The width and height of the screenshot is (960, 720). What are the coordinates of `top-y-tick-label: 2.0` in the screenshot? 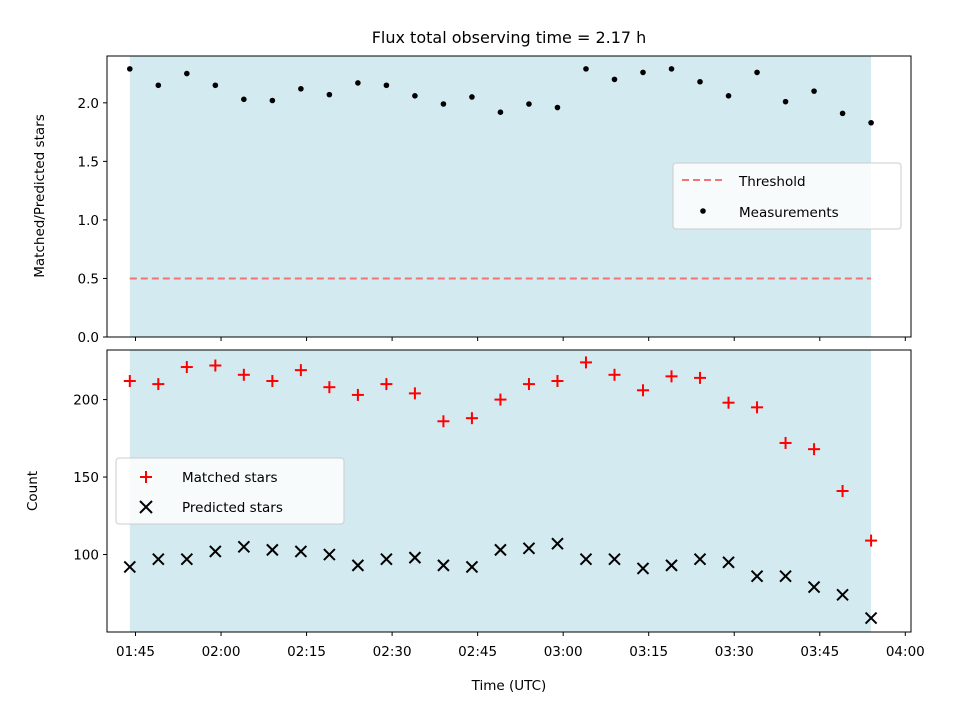 It's located at (88, 104).